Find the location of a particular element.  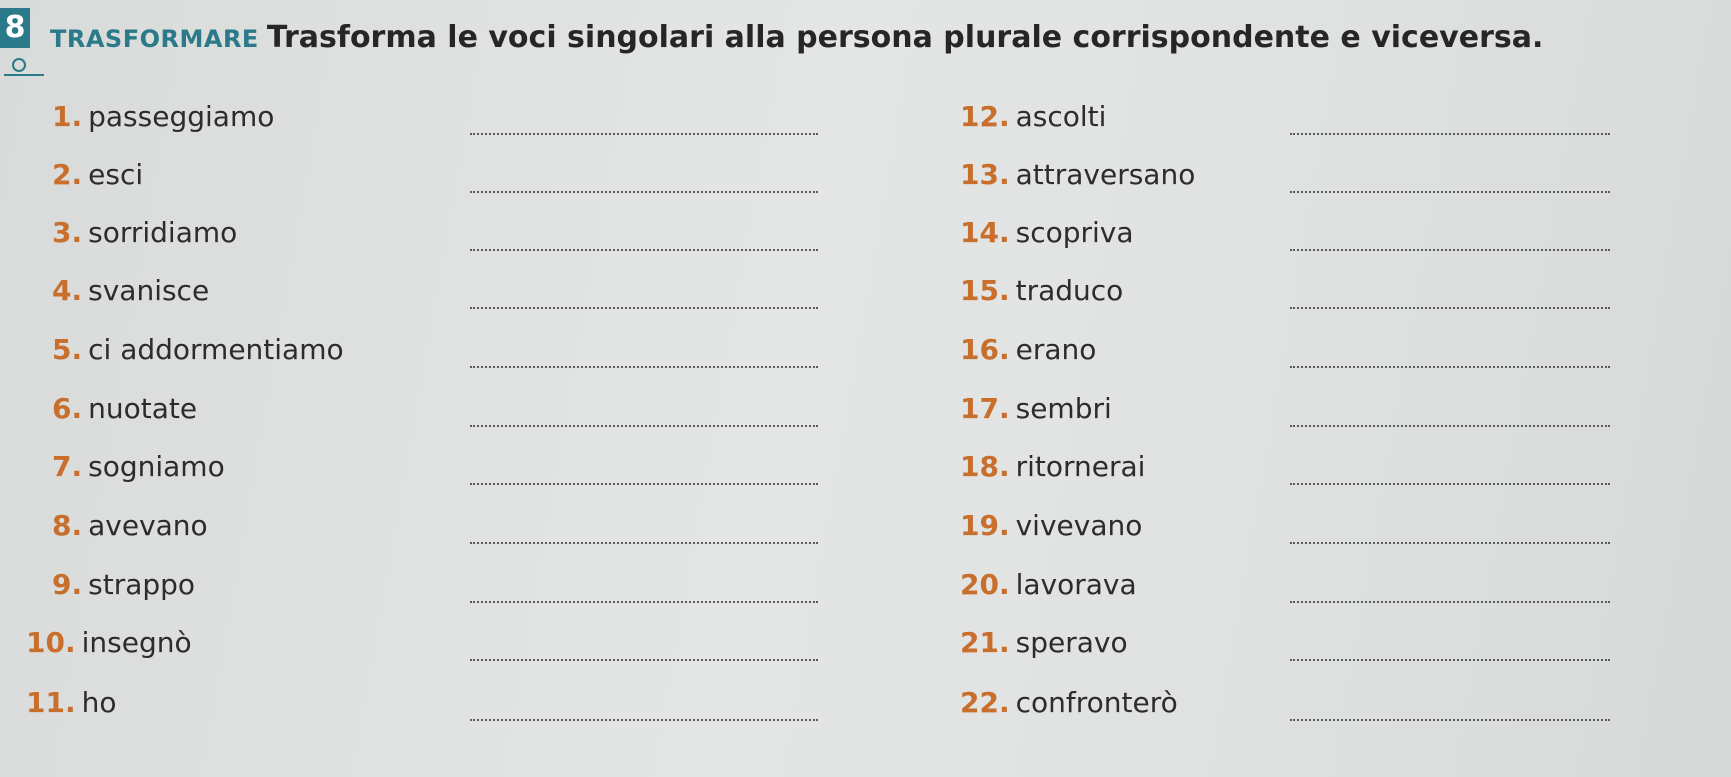

list-item: 6. nuotate is located at coordinates (124, 412).